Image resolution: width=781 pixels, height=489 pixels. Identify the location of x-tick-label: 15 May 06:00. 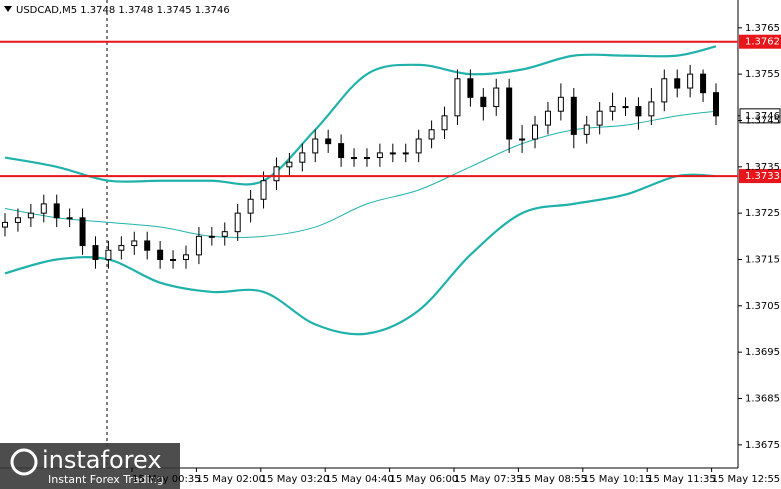
(424, 479).